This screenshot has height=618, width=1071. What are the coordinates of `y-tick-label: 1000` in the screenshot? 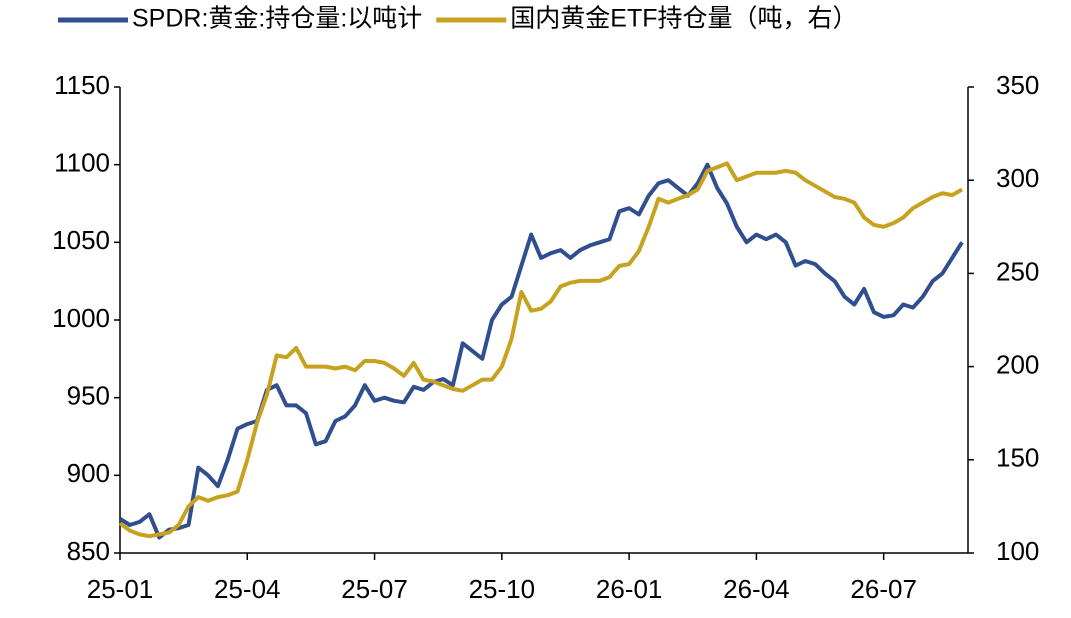 It's located at (81, 318).